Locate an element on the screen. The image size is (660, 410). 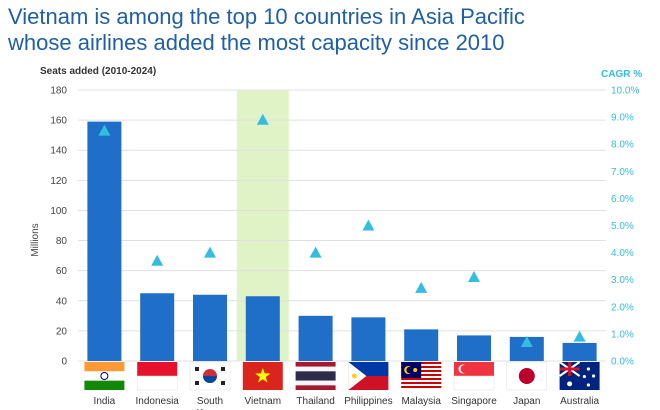
y-tick-label: 80 is located at coordinates (62, 241).